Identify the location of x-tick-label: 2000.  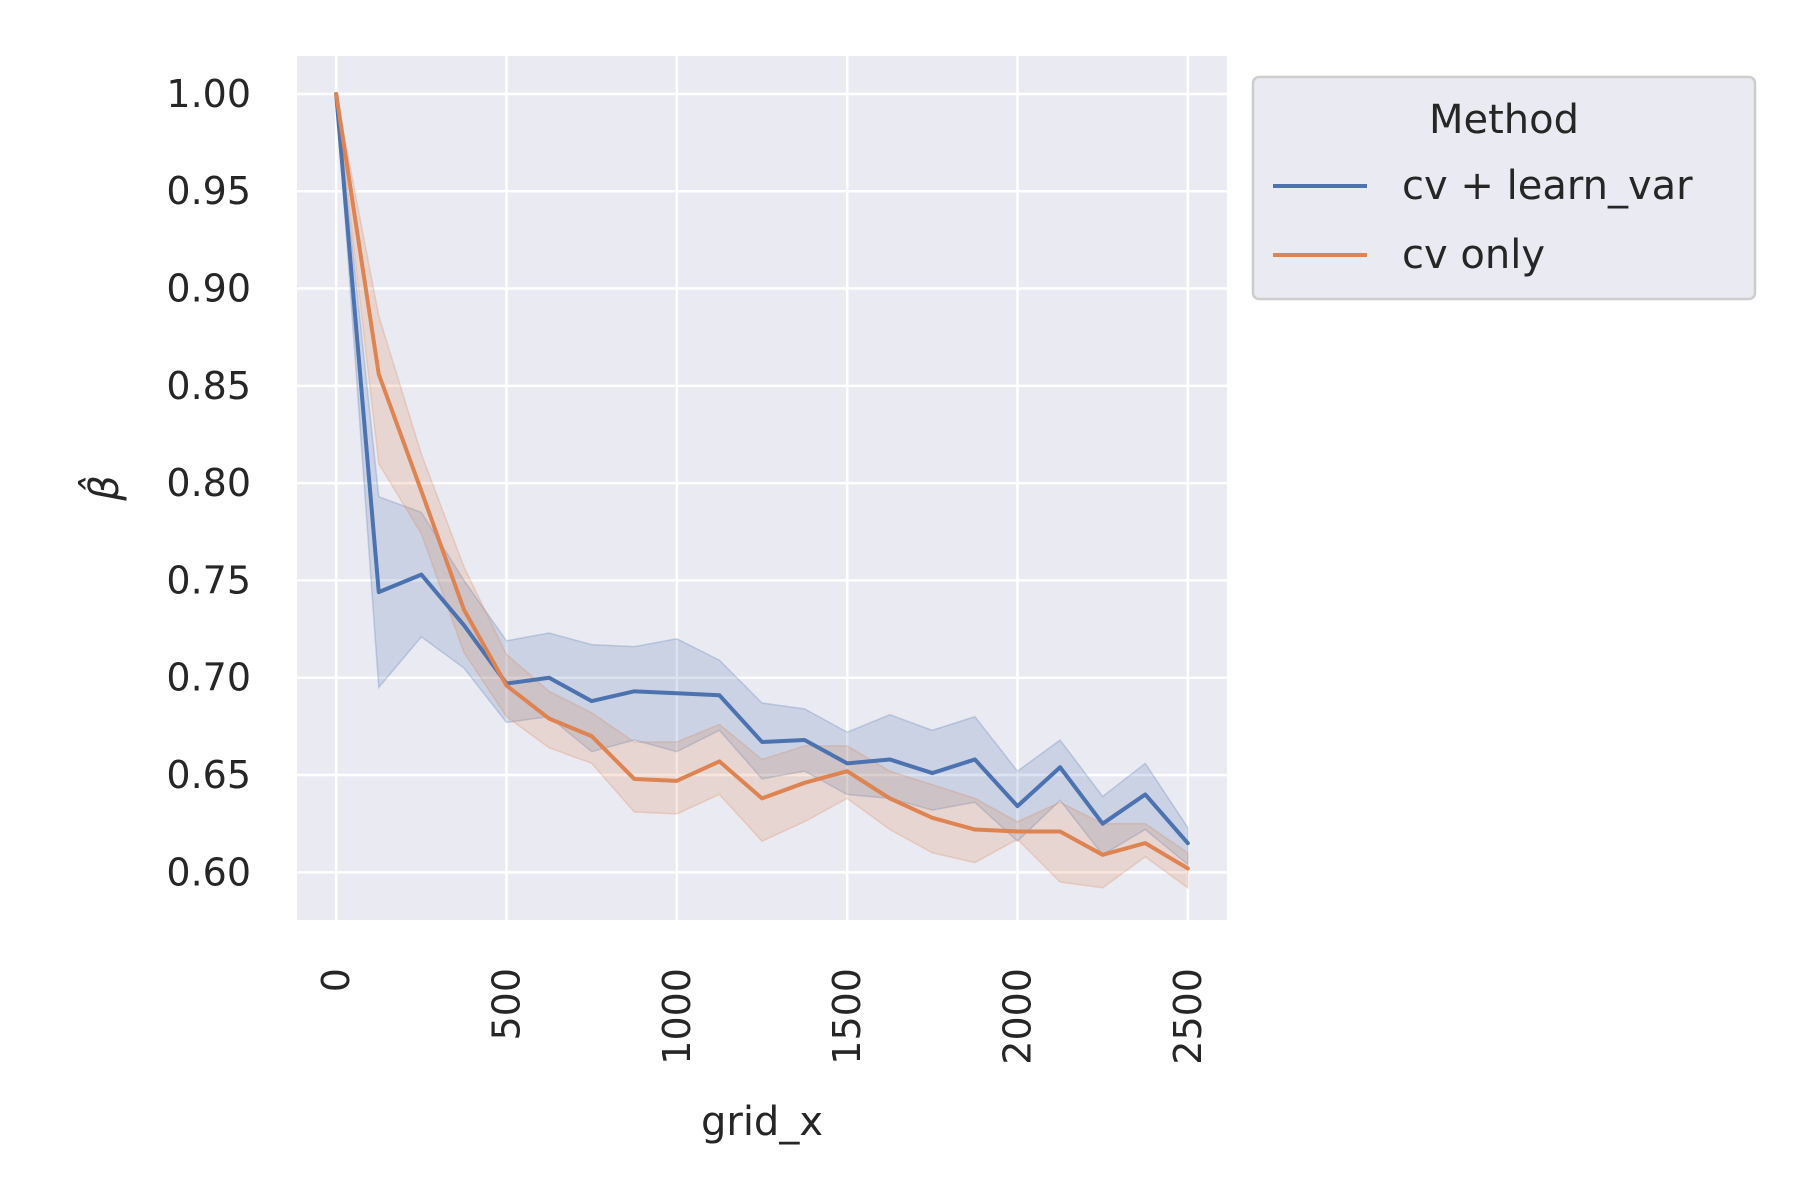
(1017, 1016).